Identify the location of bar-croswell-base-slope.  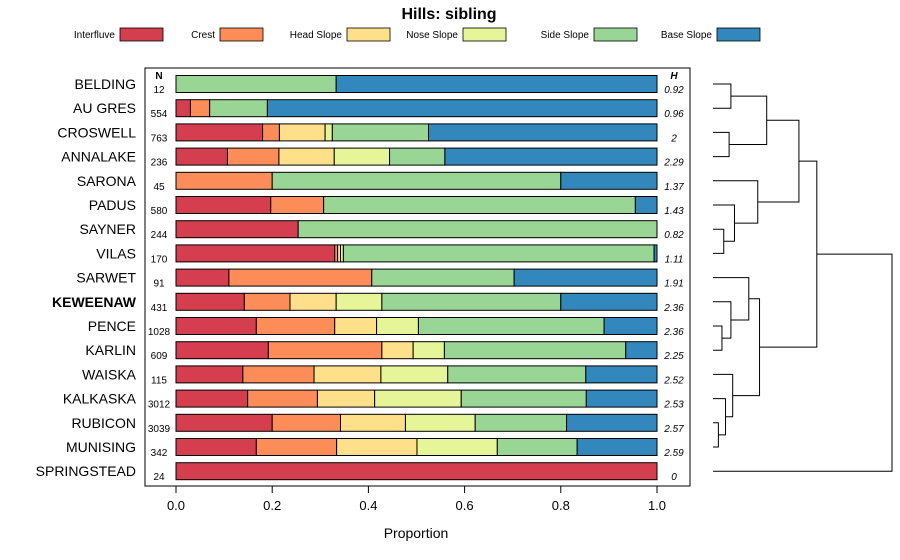
(543, 132).